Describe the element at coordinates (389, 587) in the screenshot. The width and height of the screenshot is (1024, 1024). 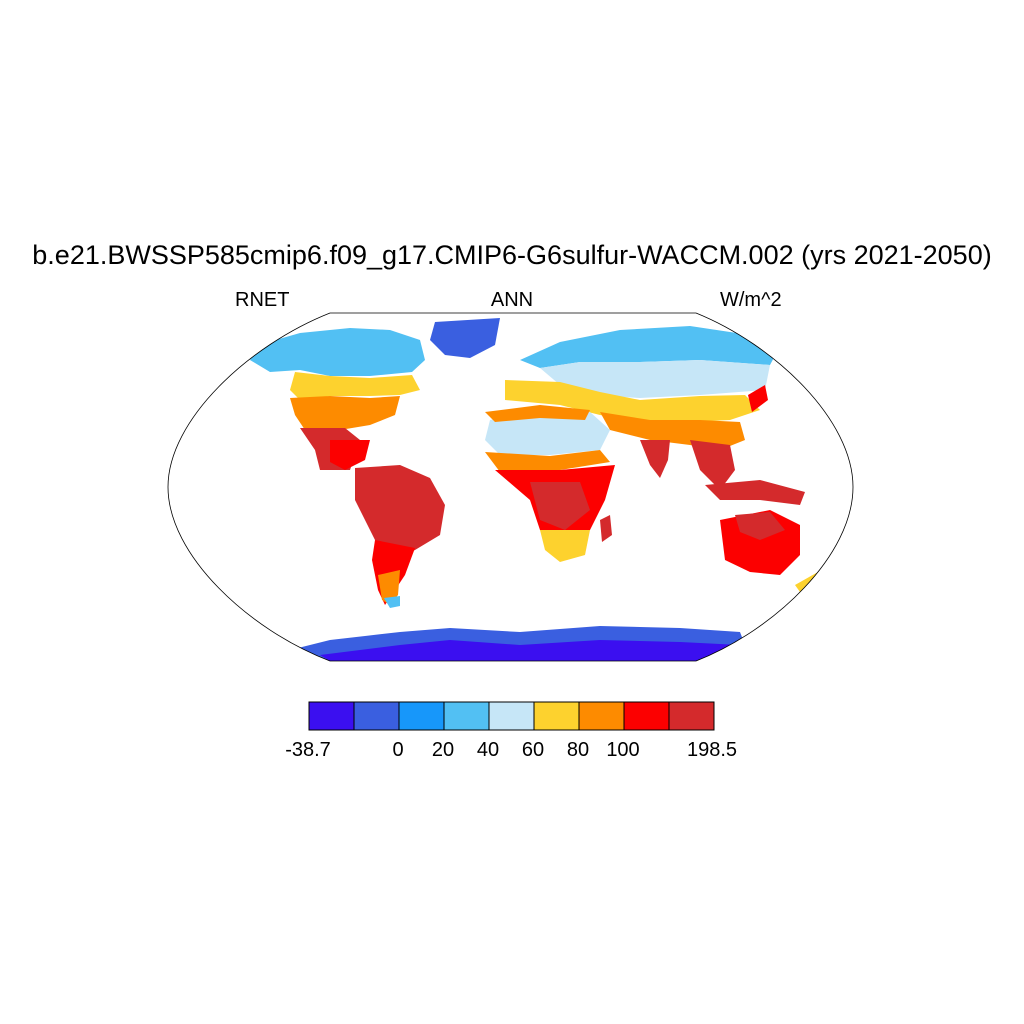
I see `patagonia` at that location.